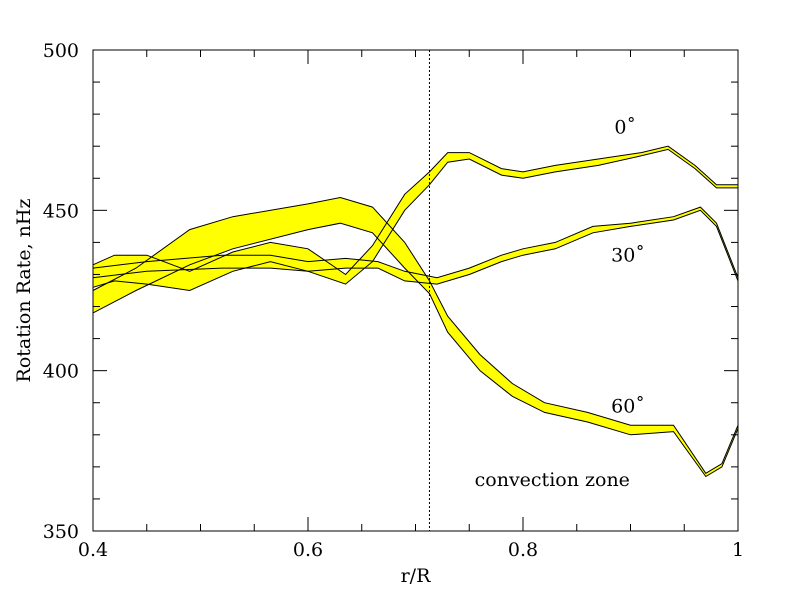  I want to click on annotation-label: convection zone, so click(552, 480).